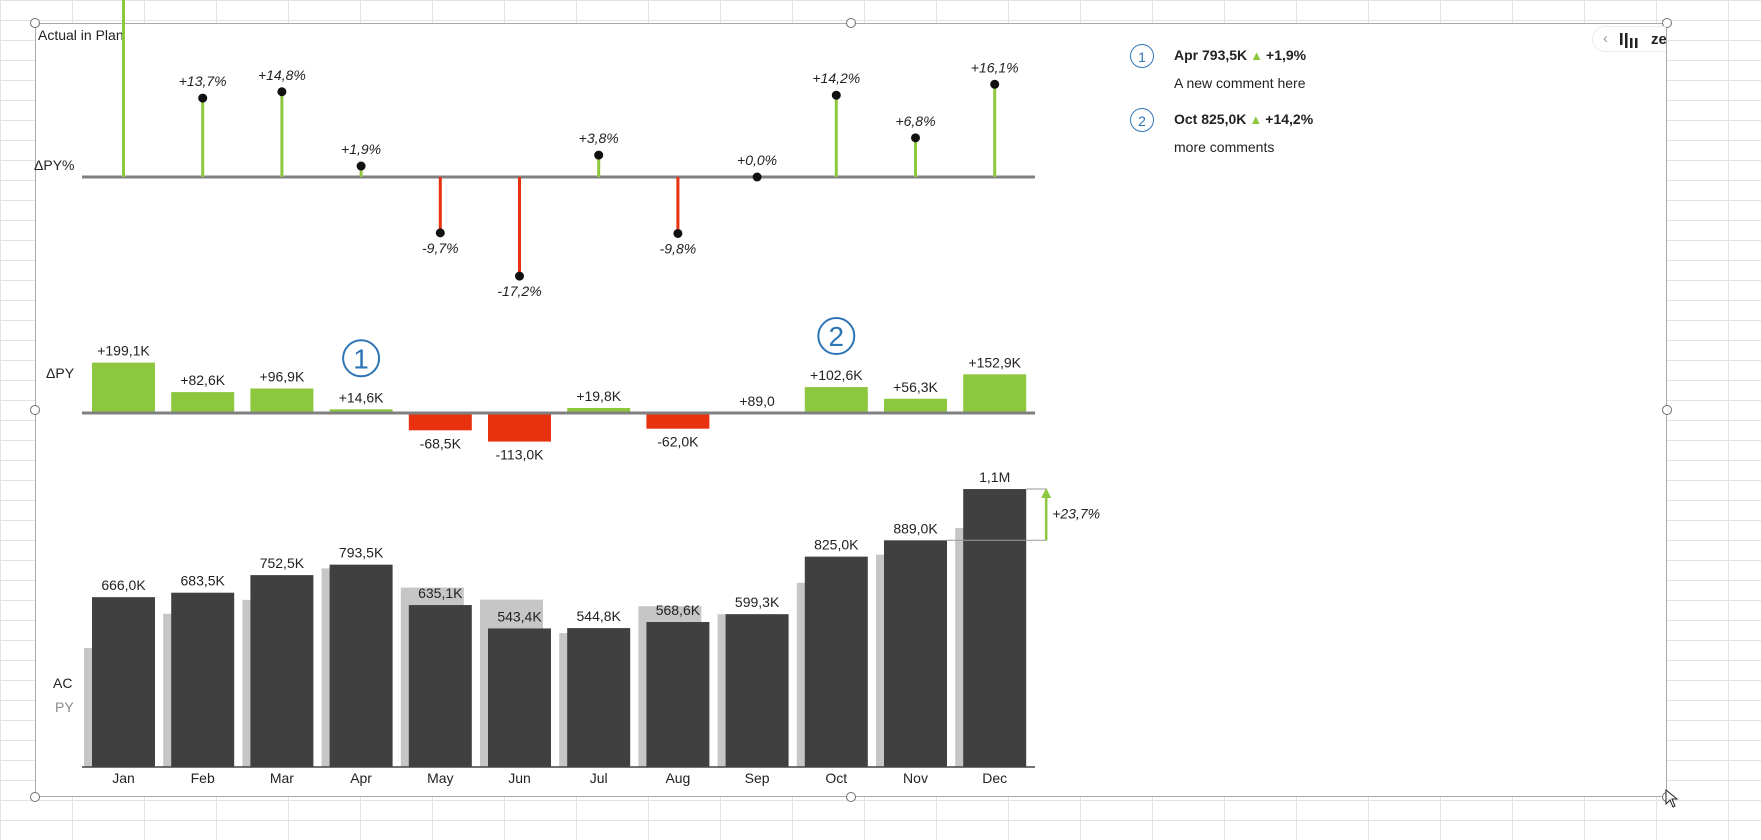  I want to click on resize-handle-top-center, so click(851, 23).